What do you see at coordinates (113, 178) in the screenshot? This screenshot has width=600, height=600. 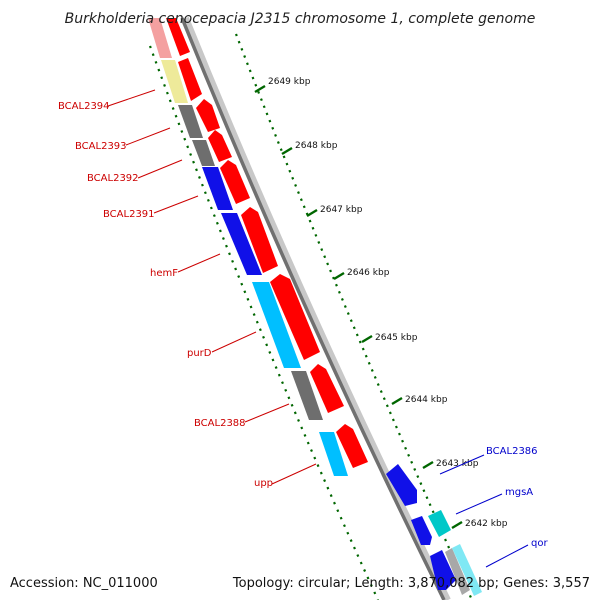 I see `gene-label-bcal2392: BCAL2392` at bounding box center [113, 178].